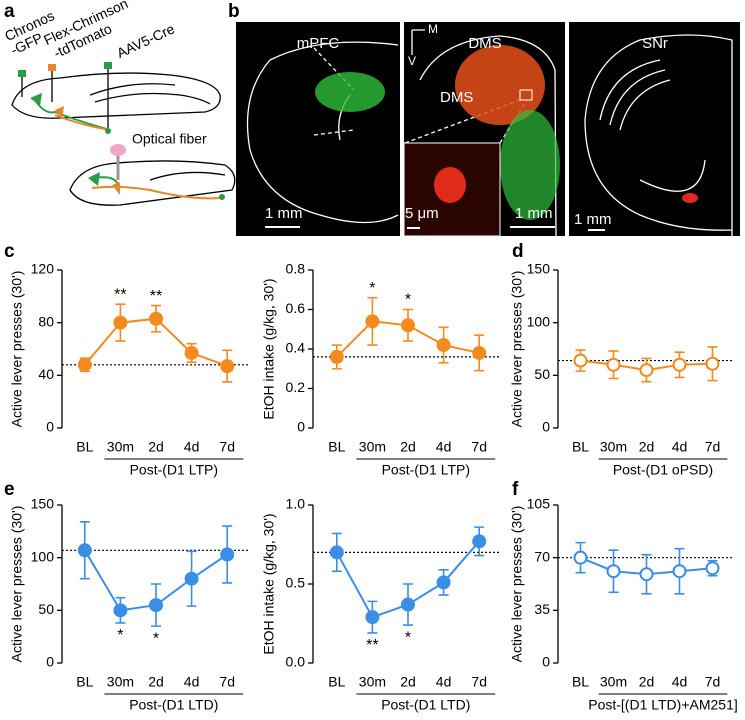 This screenshot has width=745, height=720. What do you see at coordinates (169, 139) in the screenshot?
I see `schematic-label: Optical fiber` at bounding box center [169, 139].